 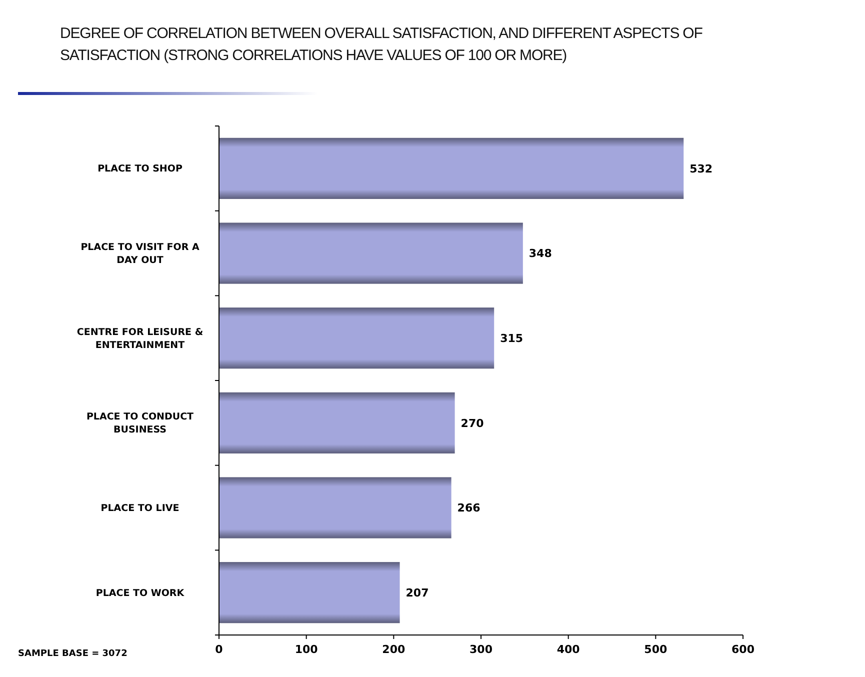 What do you see at coordinates (73, 654) in the screenshot?
I see `text: SAMPLE BASE = 3072` at bounding box center [73, 654].